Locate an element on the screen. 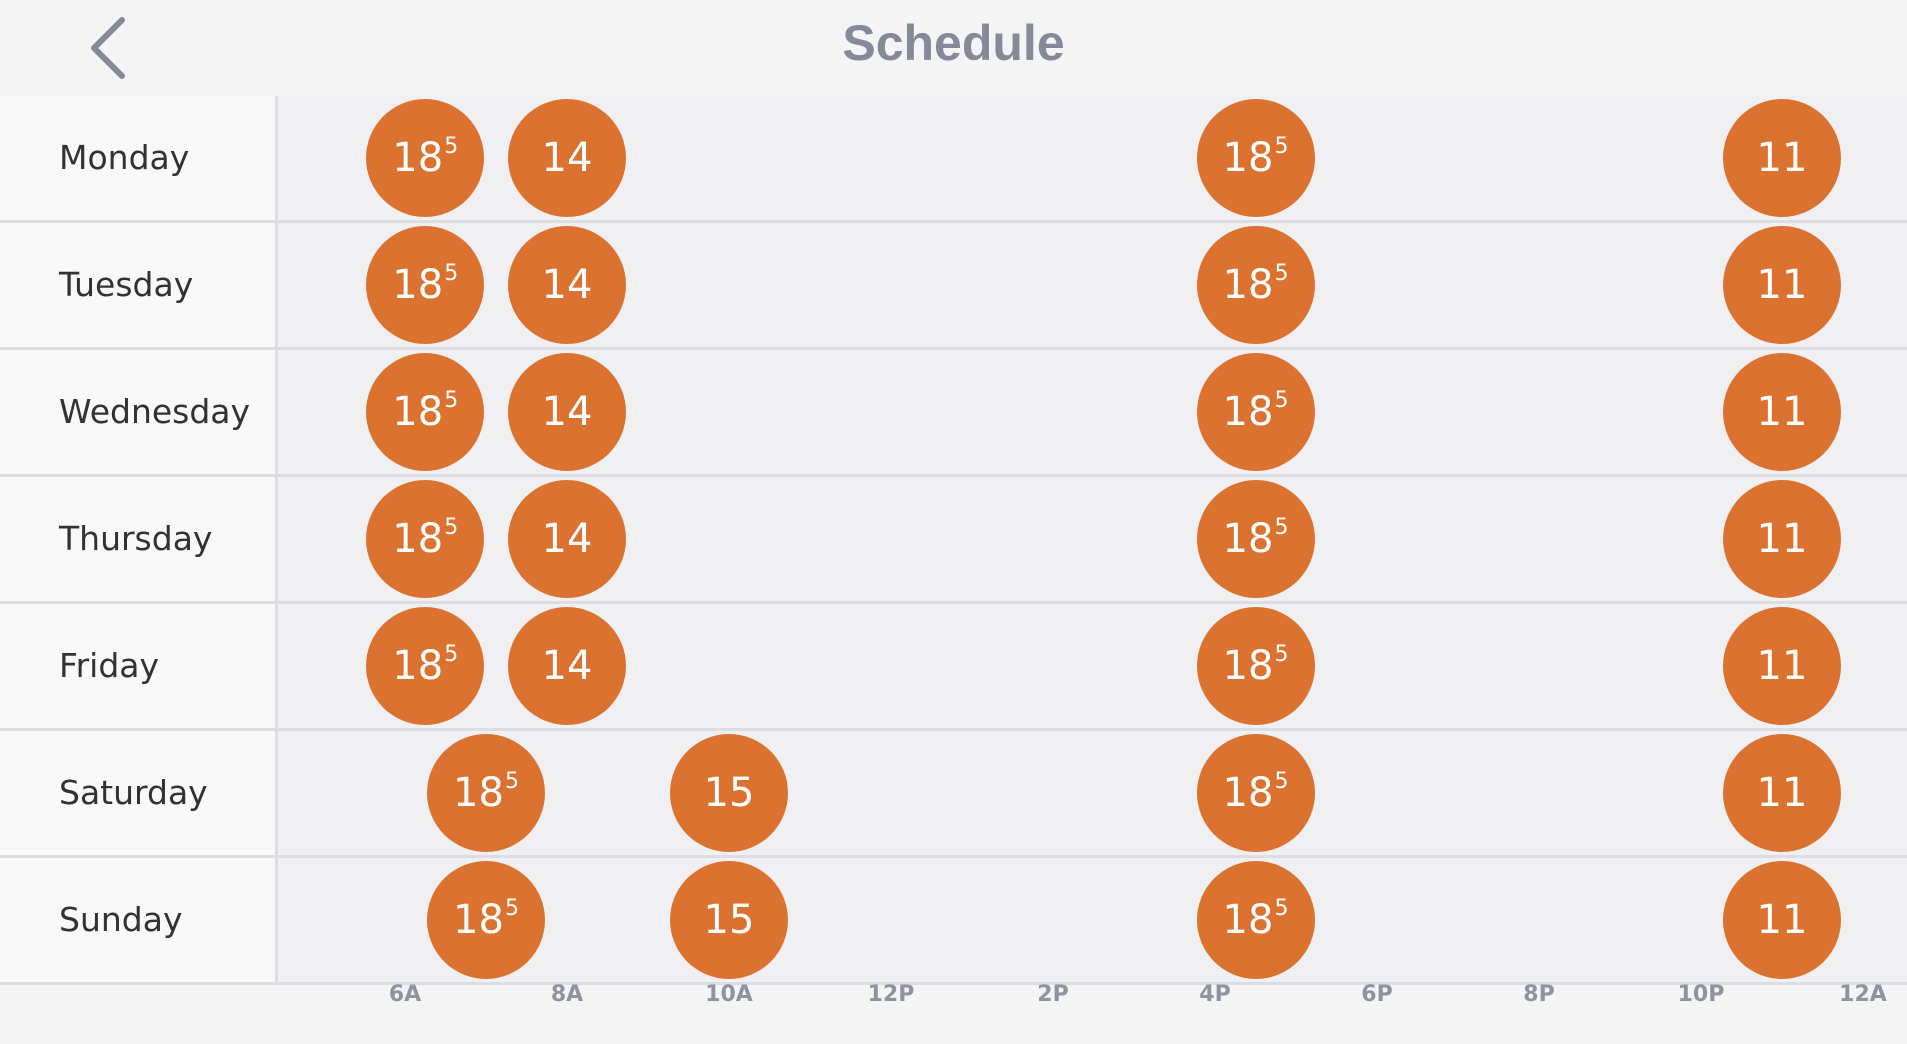 The height and width of the screenshot is (1044, 1907). day-row: Wednesday 18 5 14 18 5 11 is located at coordinates (953, 413).